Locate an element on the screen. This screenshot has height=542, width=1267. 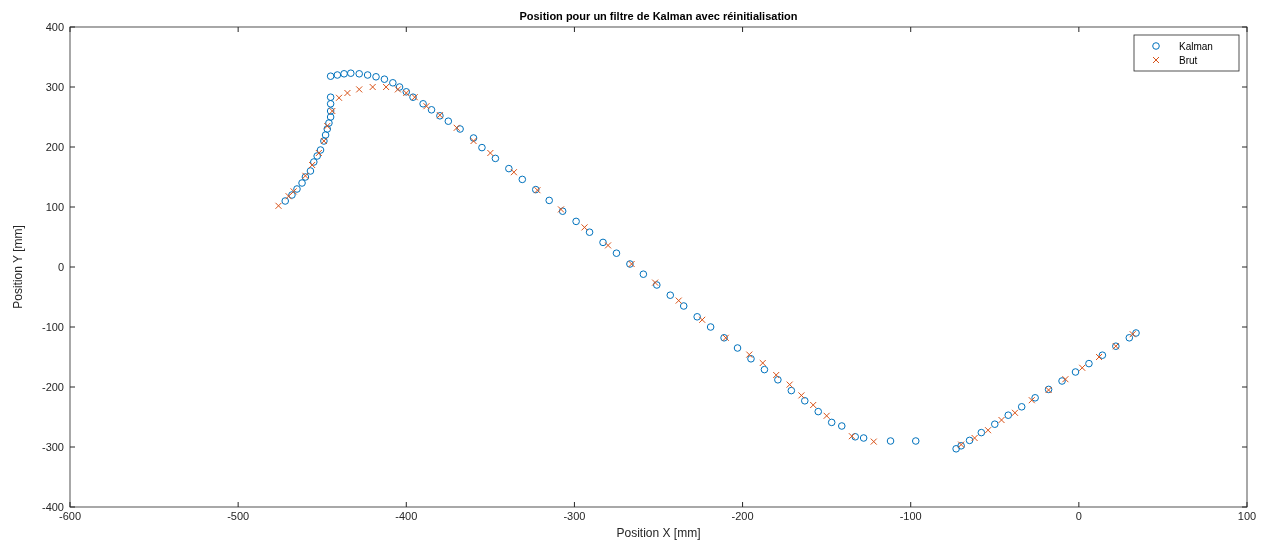
y-tick-label: 400 is located at coordinates (54, 27).